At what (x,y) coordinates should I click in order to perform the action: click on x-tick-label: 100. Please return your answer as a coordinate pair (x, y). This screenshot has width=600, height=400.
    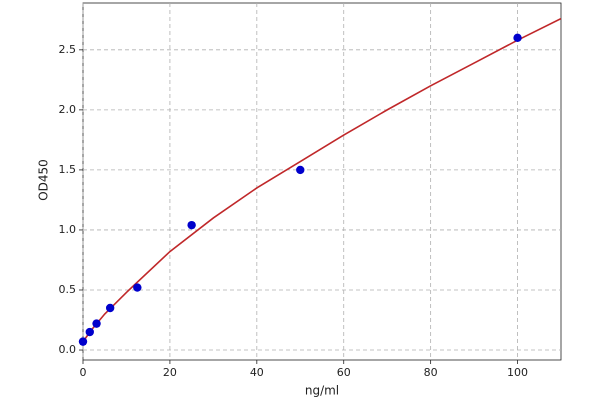
    Looking at the image, I should click on (517, 372).